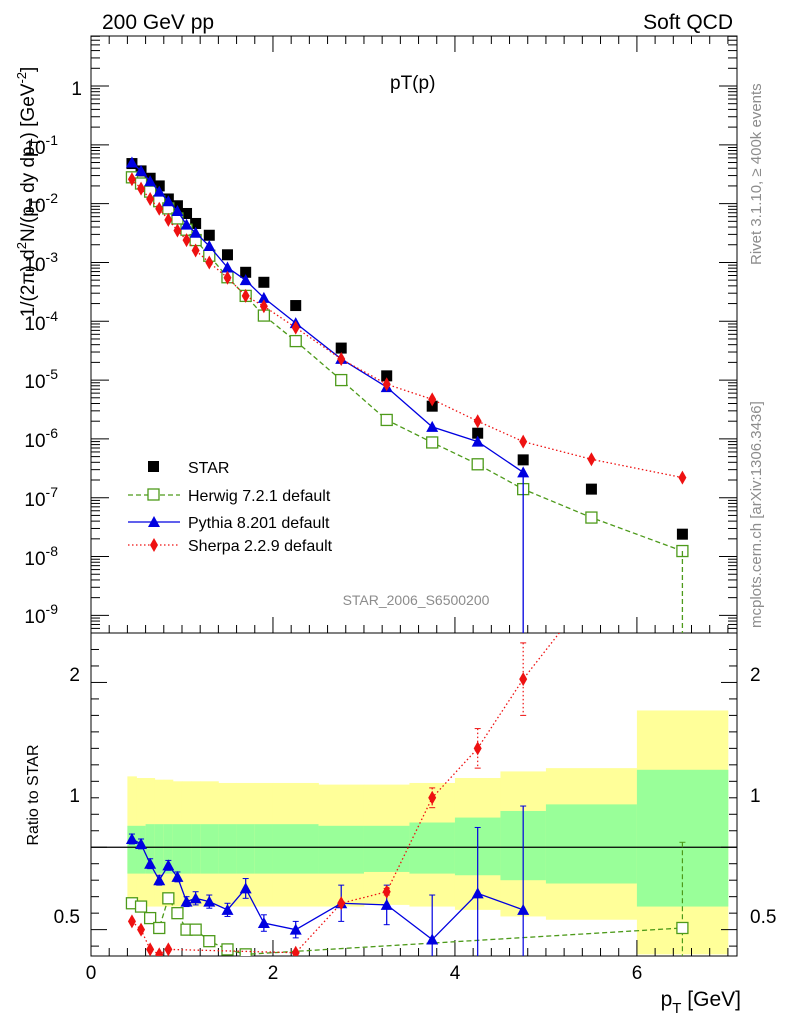  I want to click on ratio-ytick-1-right: 1, so click(755, 796).